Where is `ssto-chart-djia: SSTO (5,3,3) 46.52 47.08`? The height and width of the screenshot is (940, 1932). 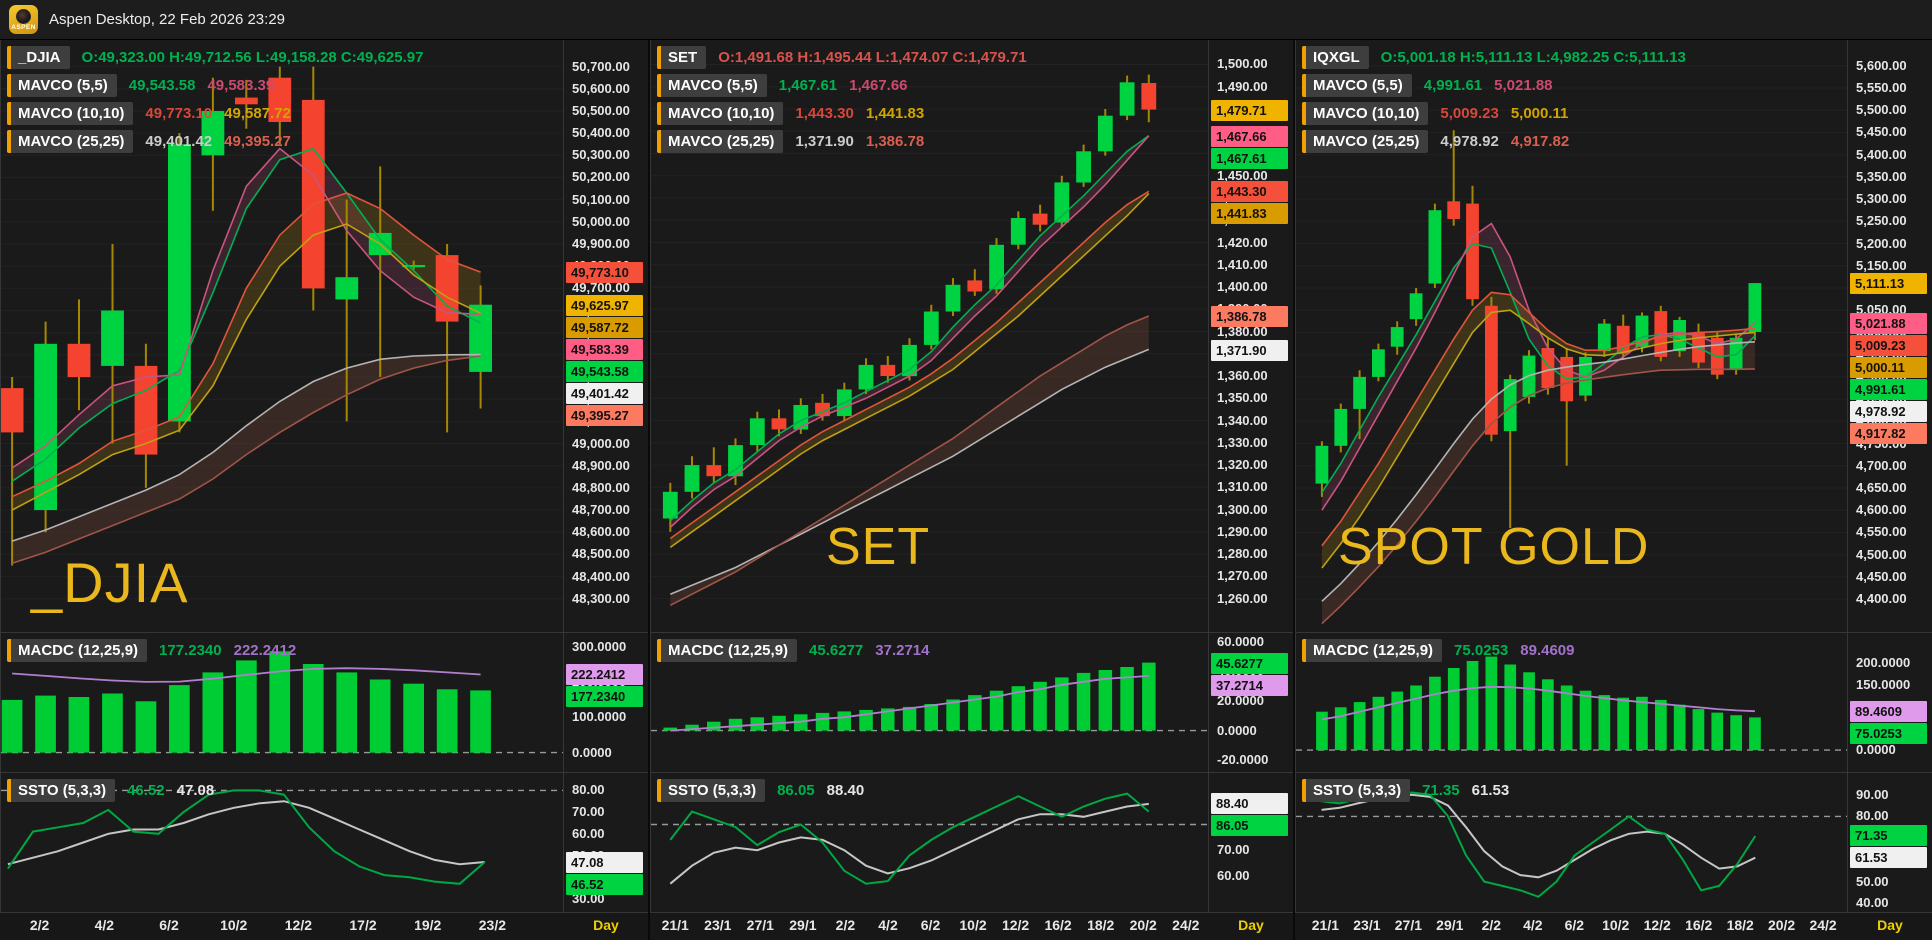
ssto-chart-djia: SSTO (5,3,3) 46.52 47.08 is located at coordinates (282, 843).